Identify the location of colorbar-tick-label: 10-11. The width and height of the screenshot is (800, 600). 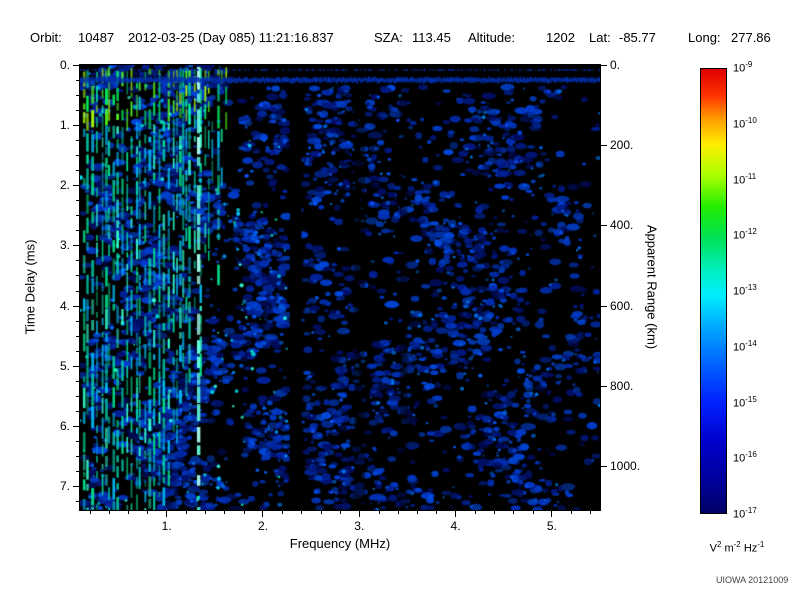
(745, 179).